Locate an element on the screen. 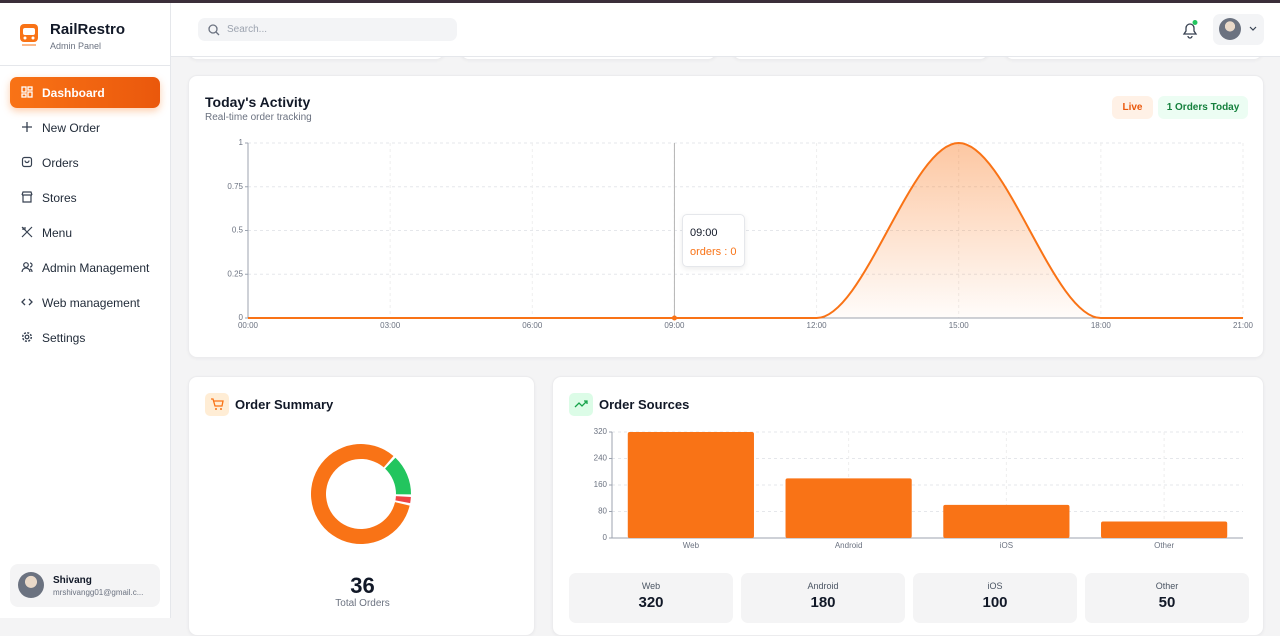  divider is located at coordinates (85, 65).